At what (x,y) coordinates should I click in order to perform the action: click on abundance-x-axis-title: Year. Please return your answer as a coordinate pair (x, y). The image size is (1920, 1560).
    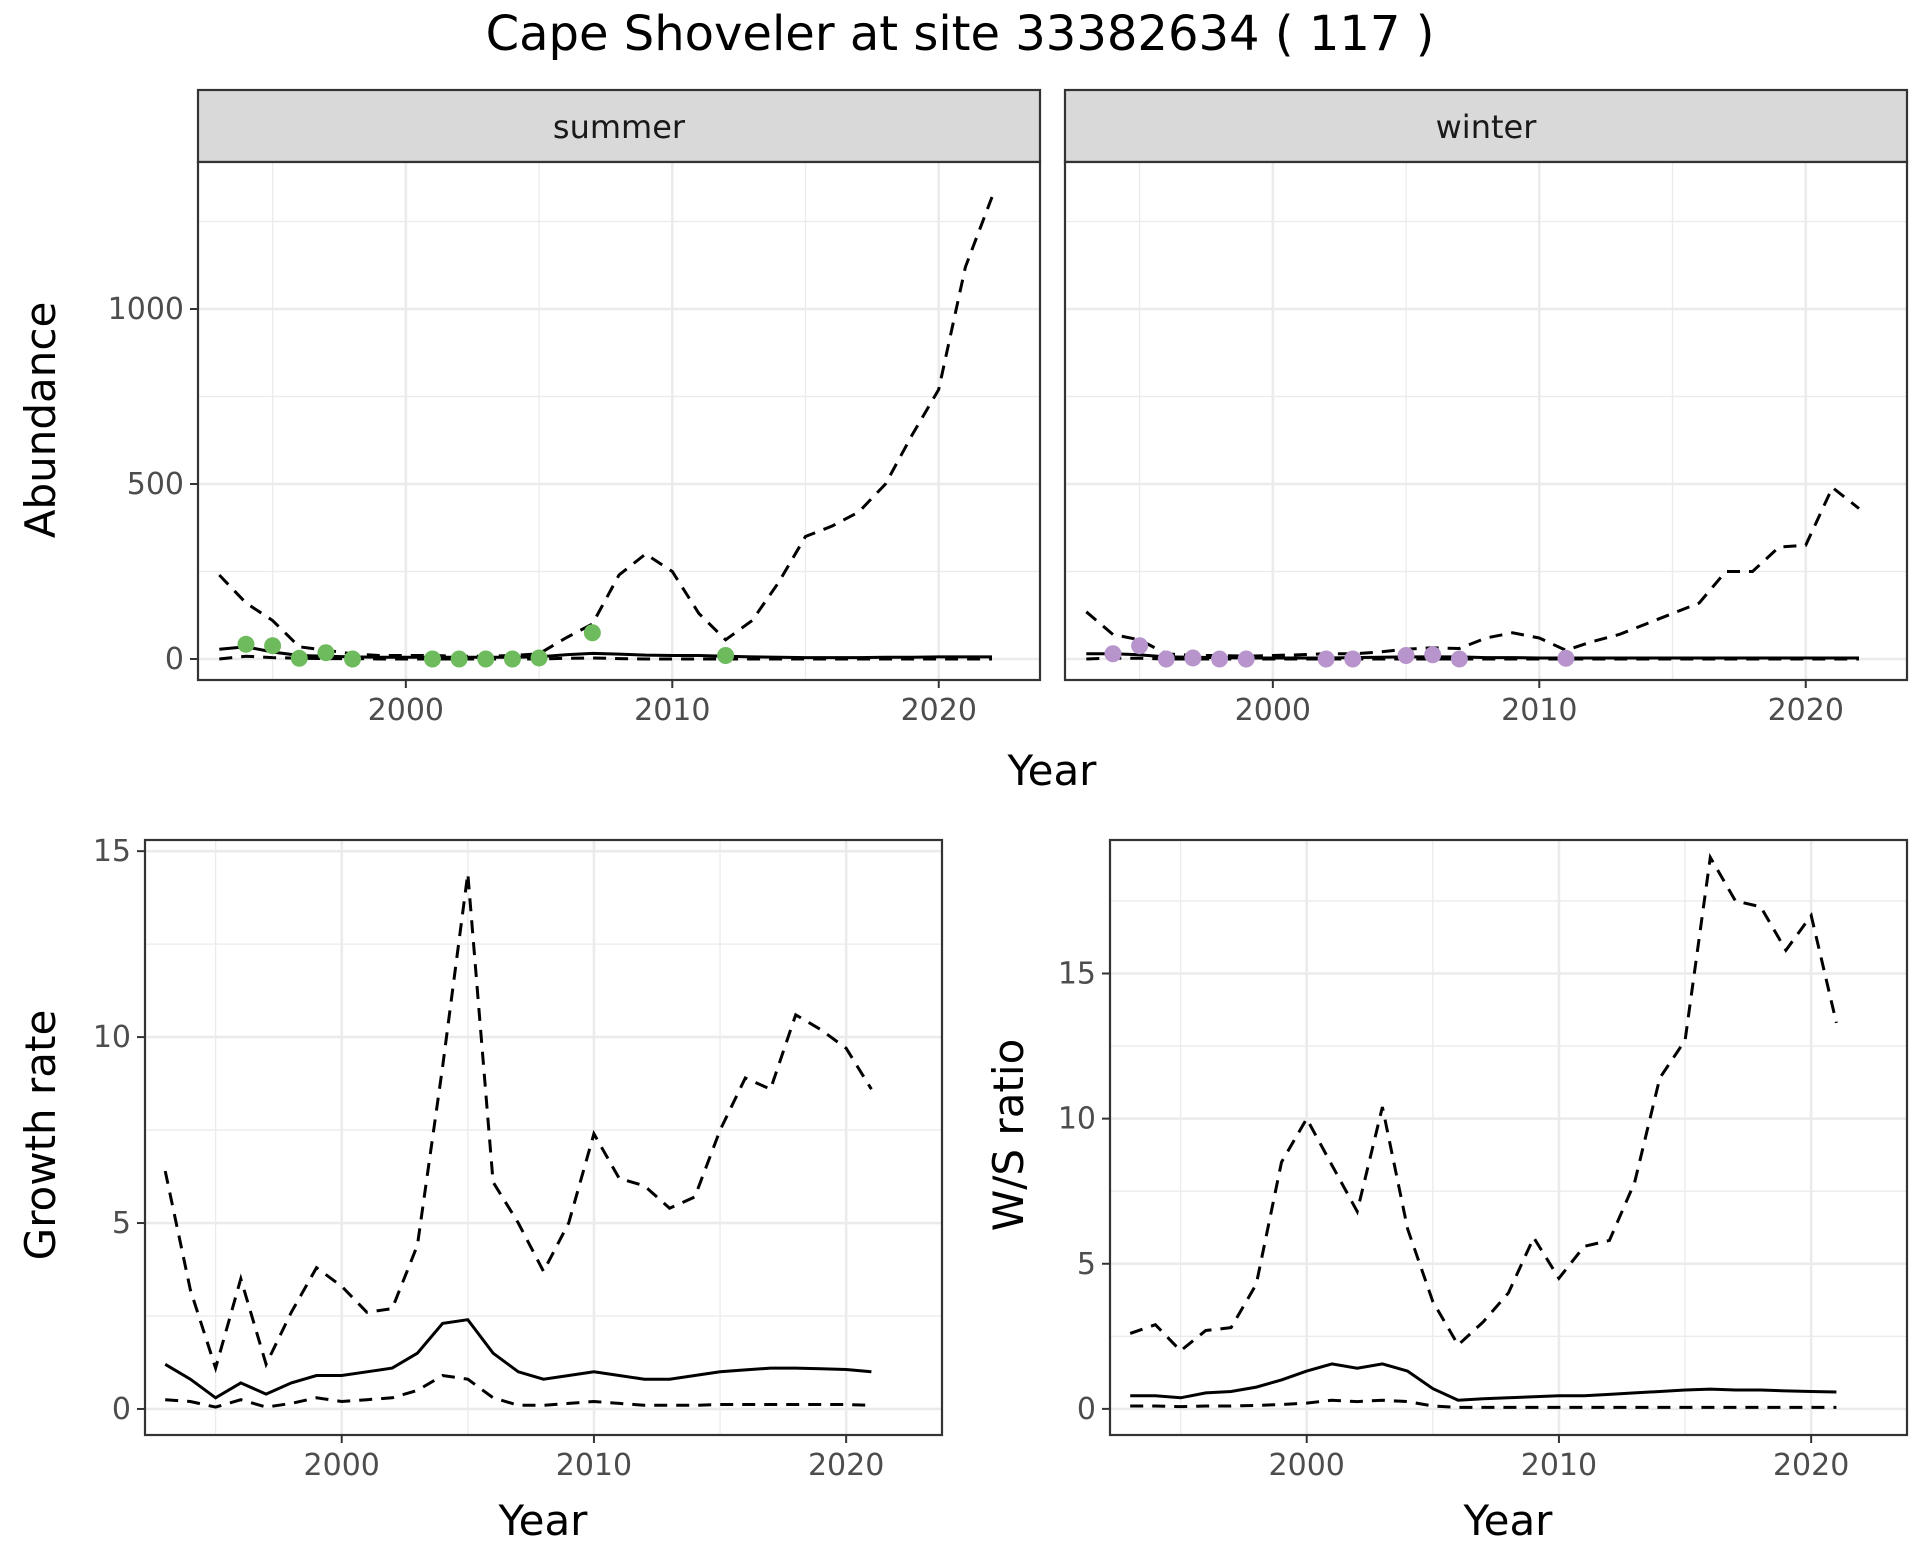
    Looking at the image, I should click on (1052, 770).